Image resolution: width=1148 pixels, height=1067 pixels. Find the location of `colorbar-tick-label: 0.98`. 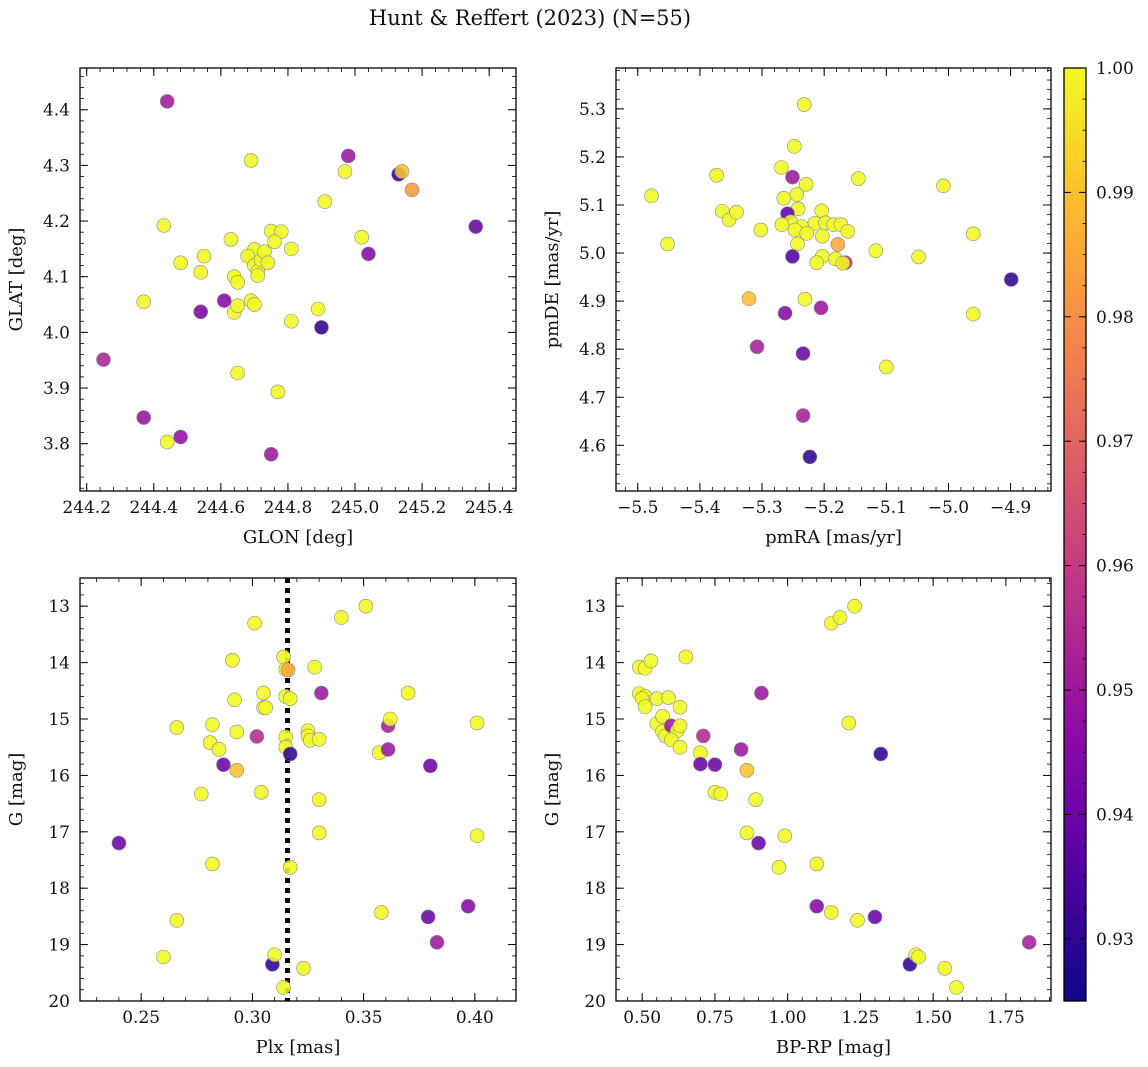

colorbar-tick-label: 0.98 is located at coordinates (1115, 318).